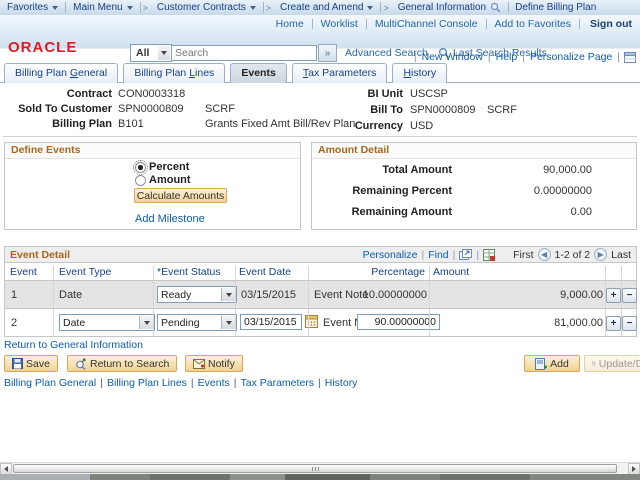 This screenshot has height=480, width=640. I want to click on bottom-link-history: History, so click(341, 383).